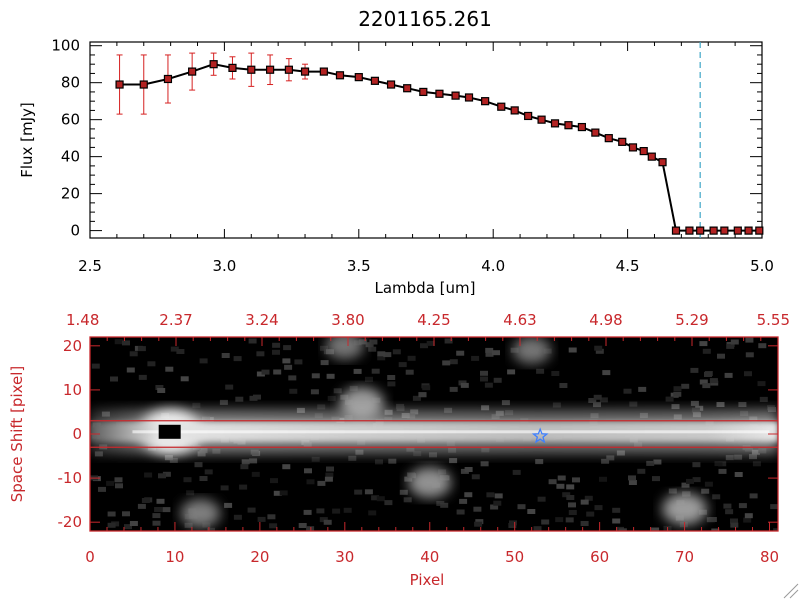 Image resolution: width=800 pixels, height=600 pixels. I want to click on wavelength-top-tick-label: 4.25, so click(433, 320).